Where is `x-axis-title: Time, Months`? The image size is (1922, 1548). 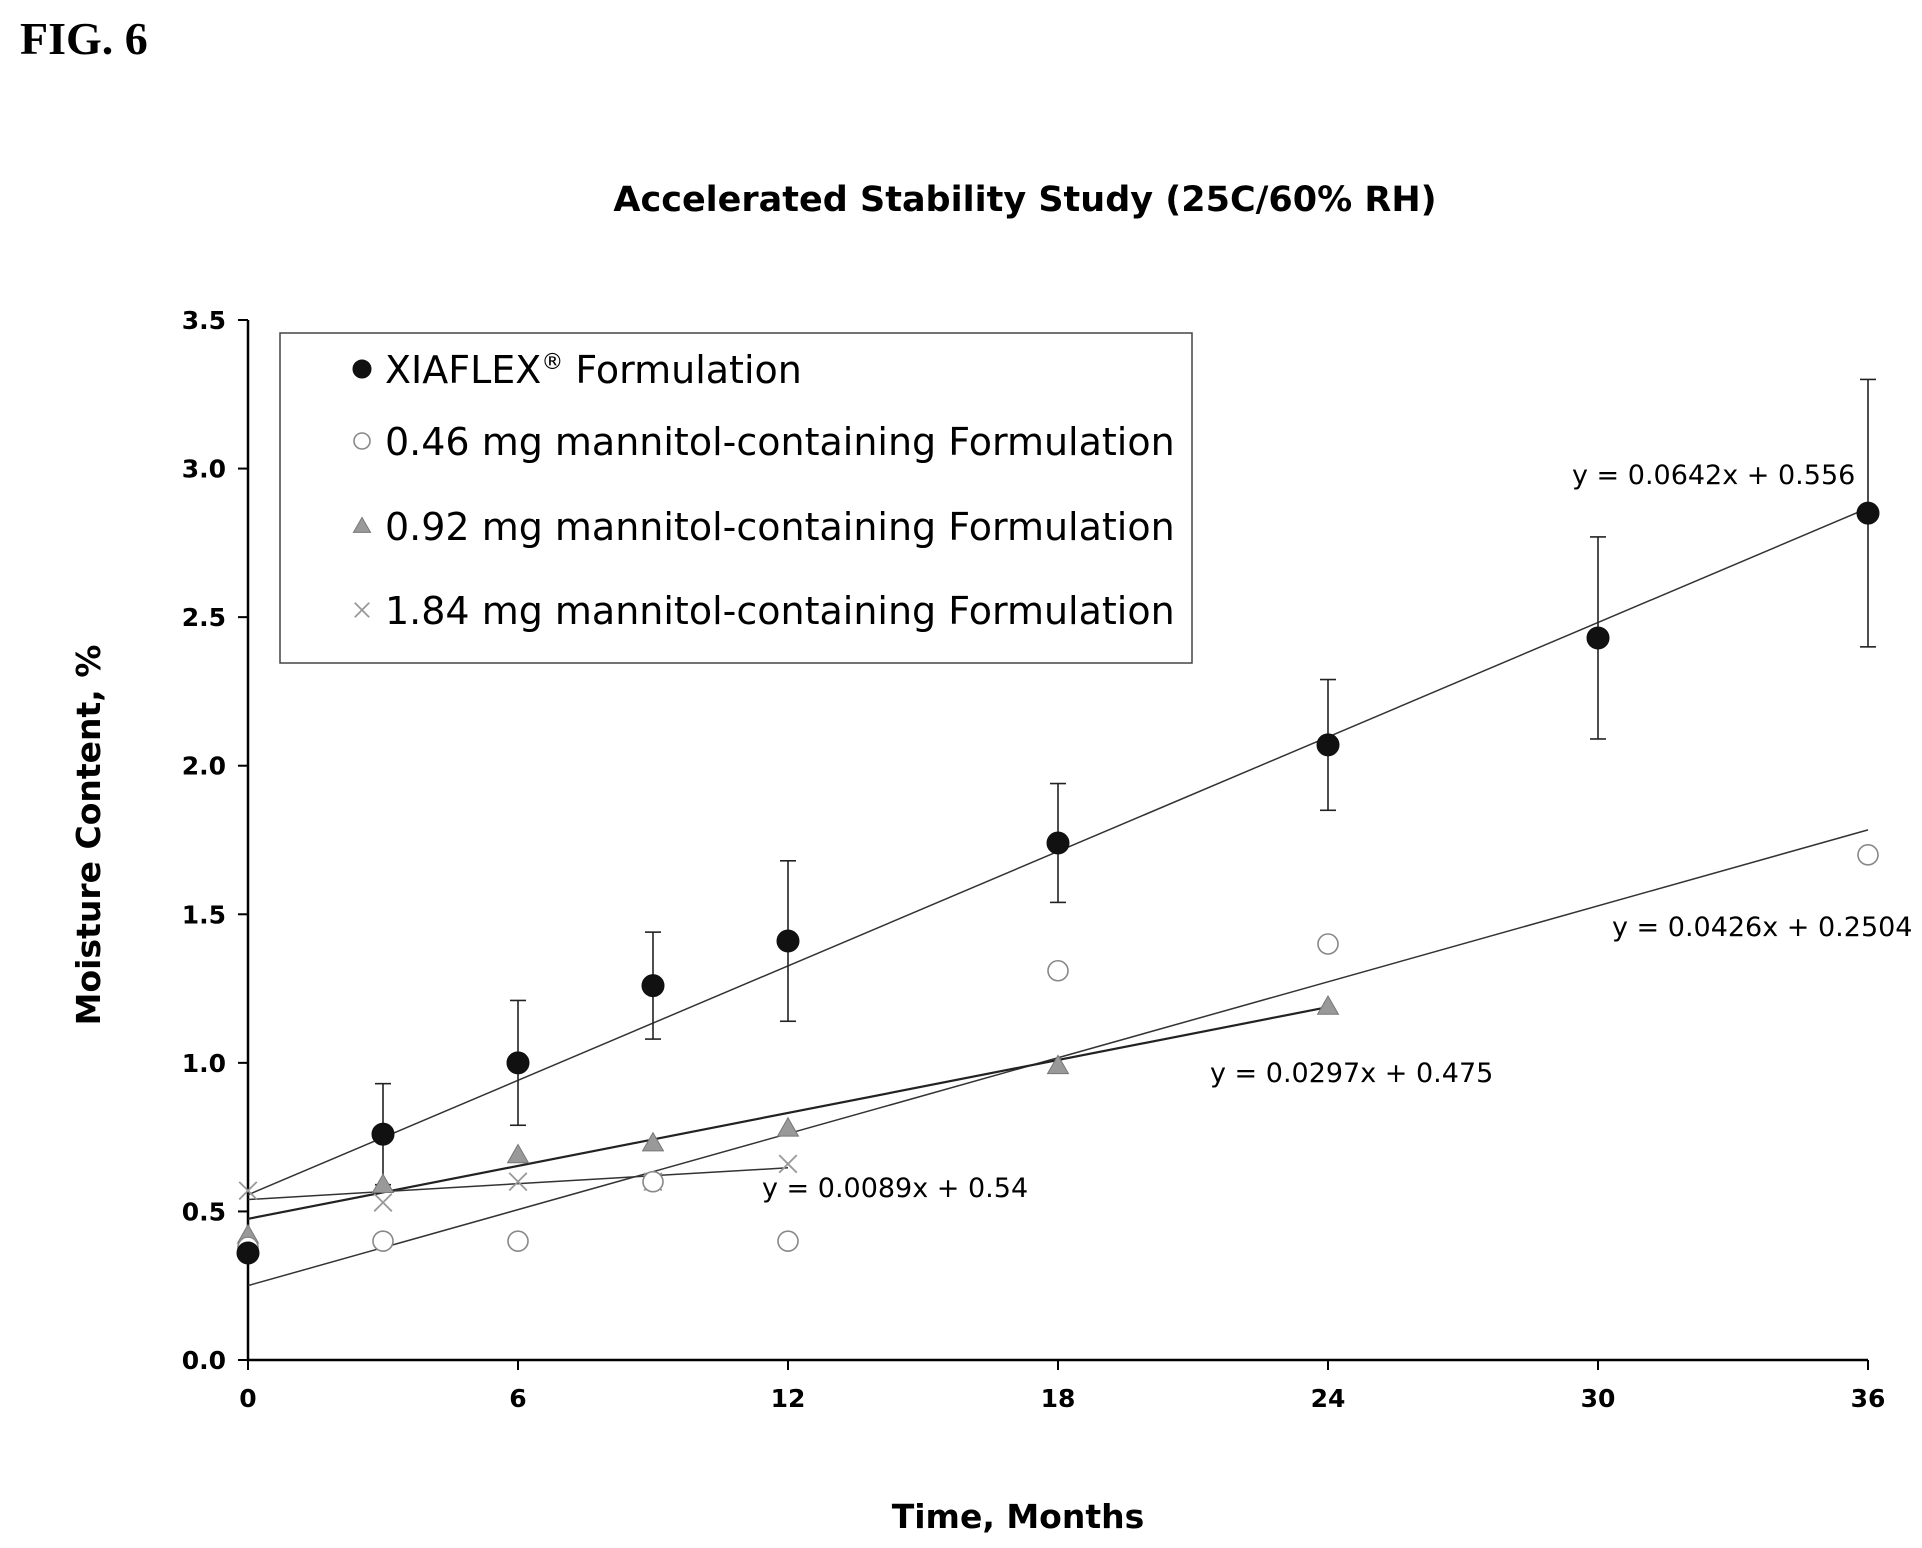
x-axis-title: Time, Months is located at coordinates (1018, 1516).